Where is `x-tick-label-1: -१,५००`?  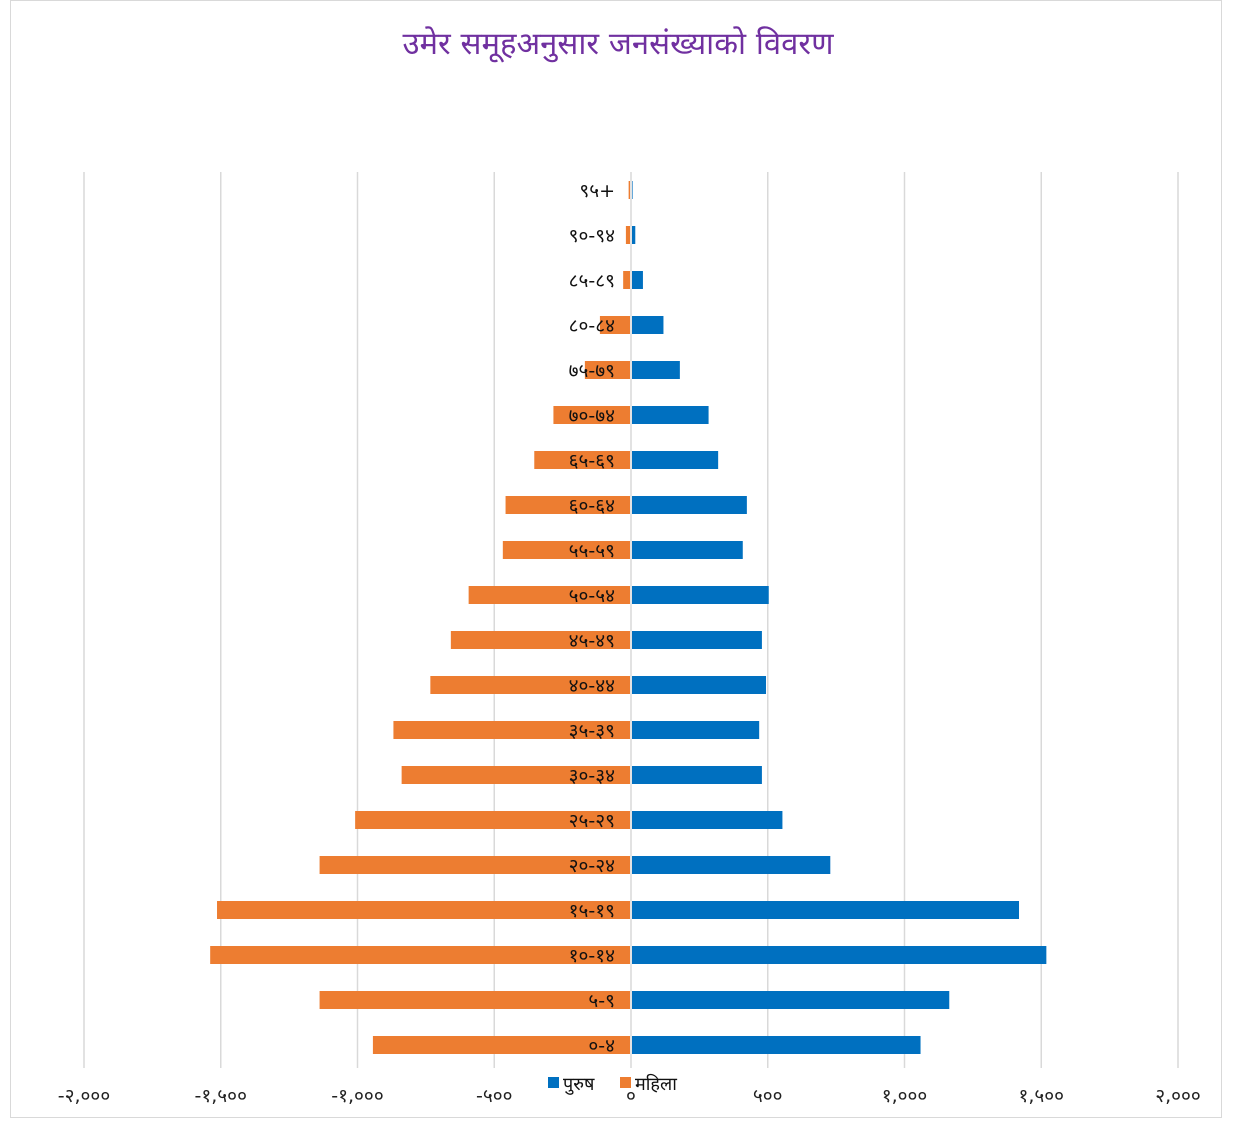 x-tick-label-1: -१,५०० is located at coordinates (221, 1096).